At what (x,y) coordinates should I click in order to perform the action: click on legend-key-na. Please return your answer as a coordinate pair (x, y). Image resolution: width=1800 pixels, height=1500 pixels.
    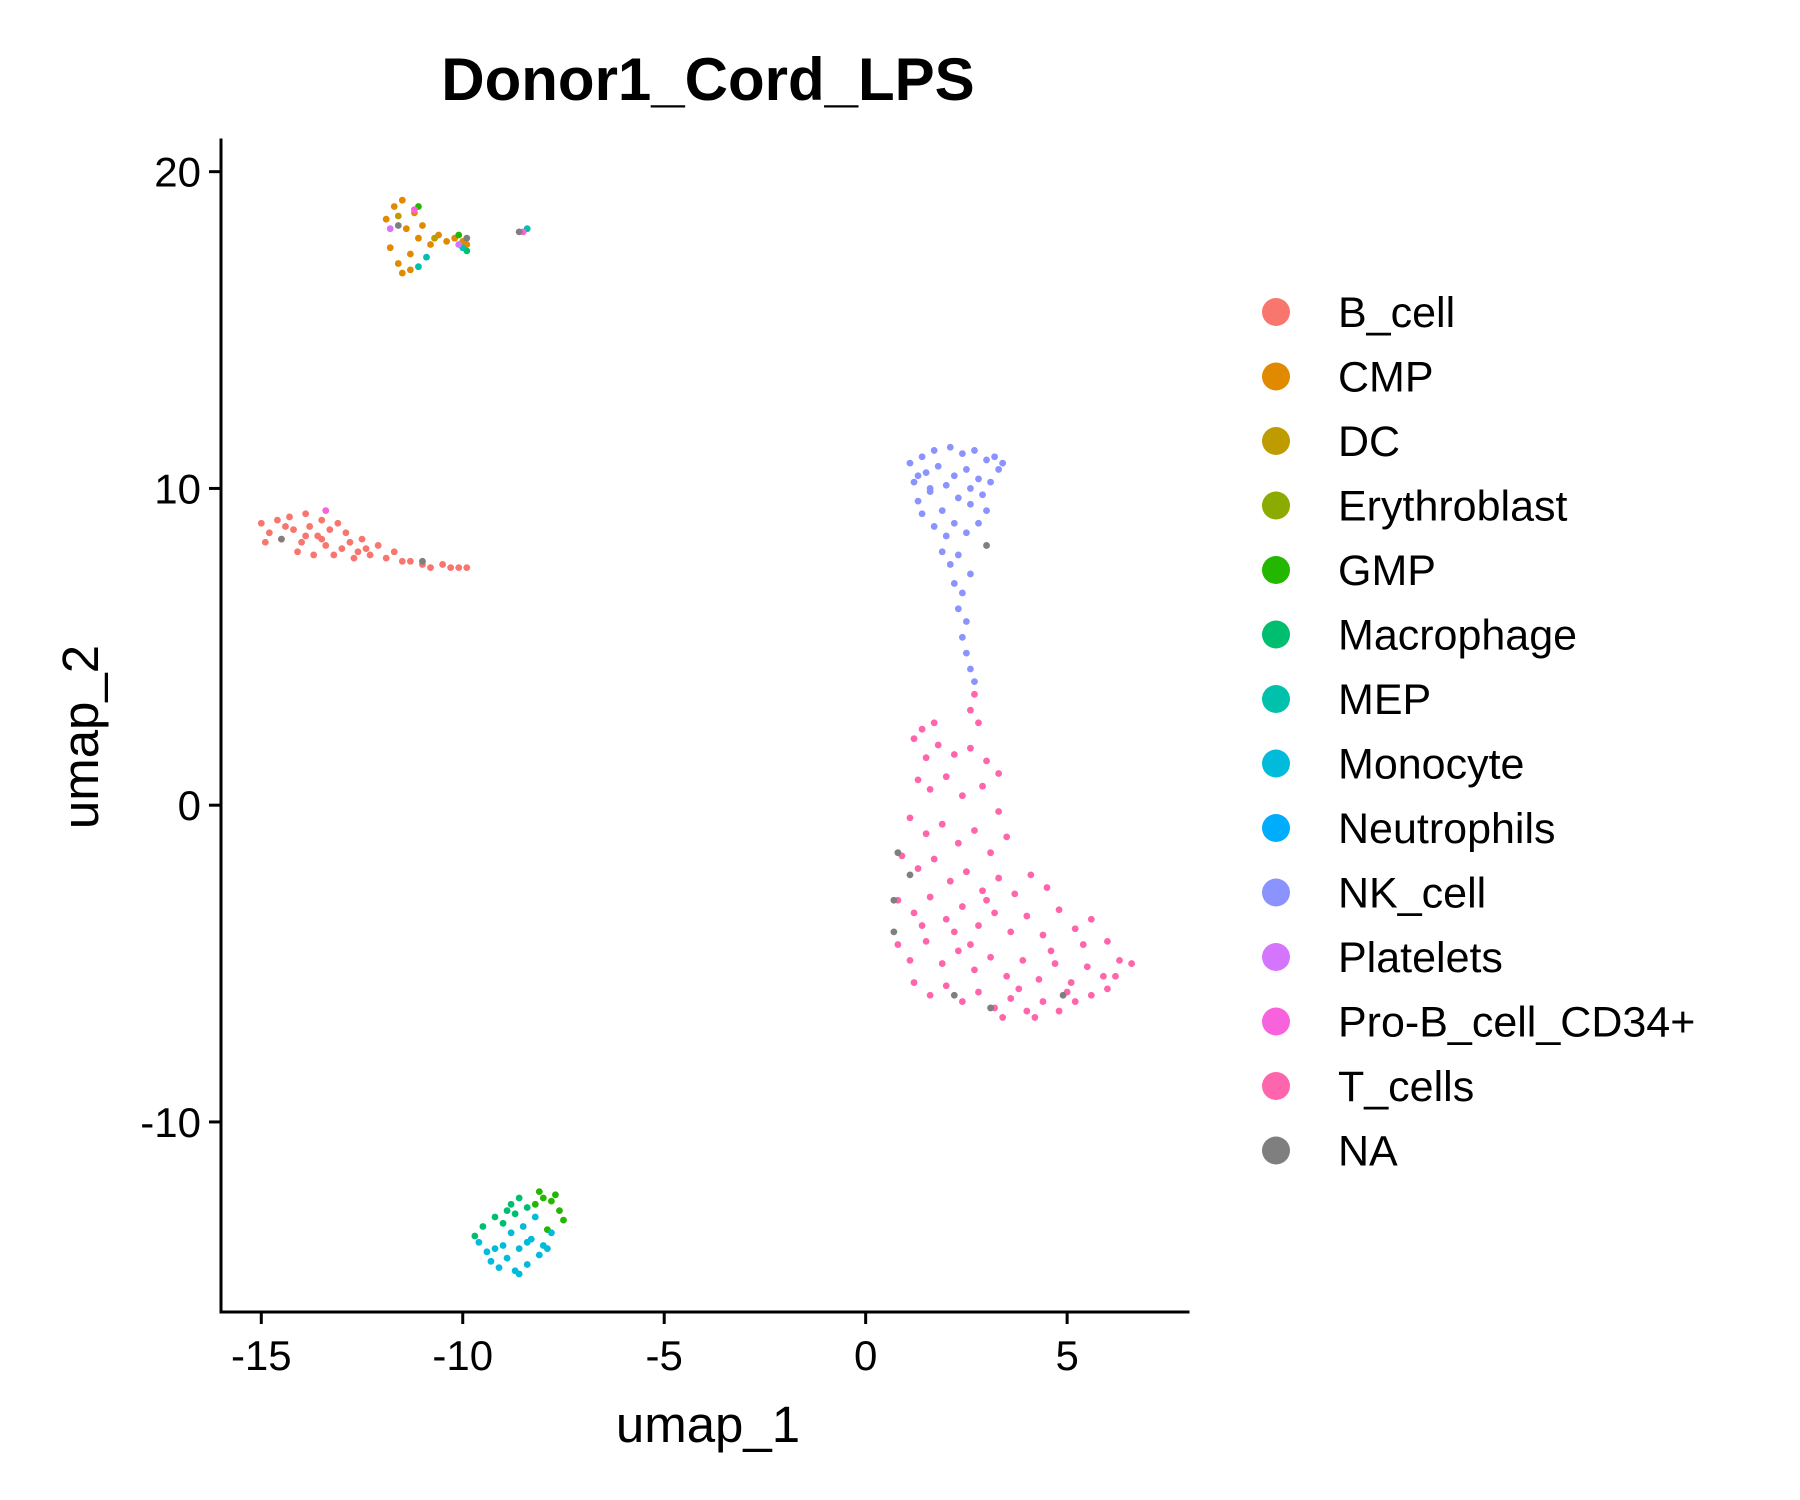
    Looking at the image, I should click on (1276, 1150).